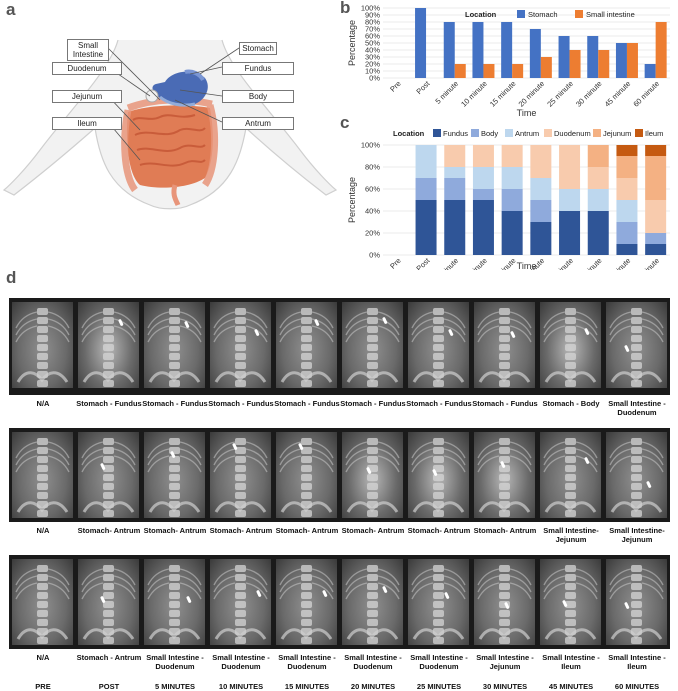 The height and width of the screenshot is (691, 678). I want to click on y-tick-label-b: 60%, so click(372, 36).